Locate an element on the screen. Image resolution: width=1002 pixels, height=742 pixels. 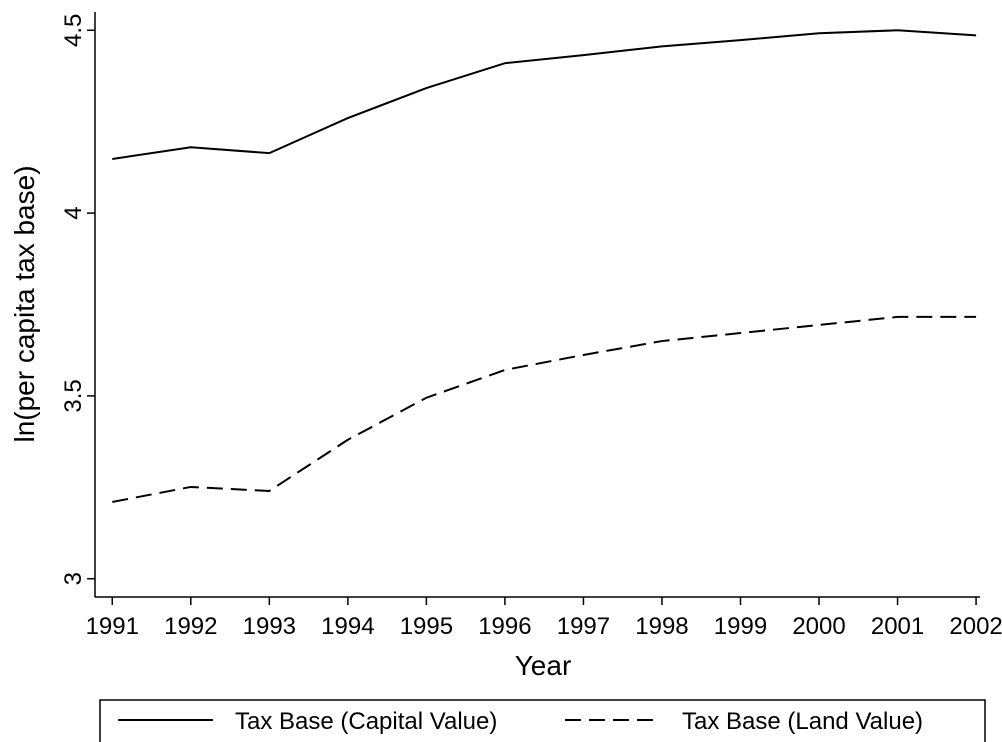
y-axis-title: ln(per capita tax base) is located at coordinates (24, 303).